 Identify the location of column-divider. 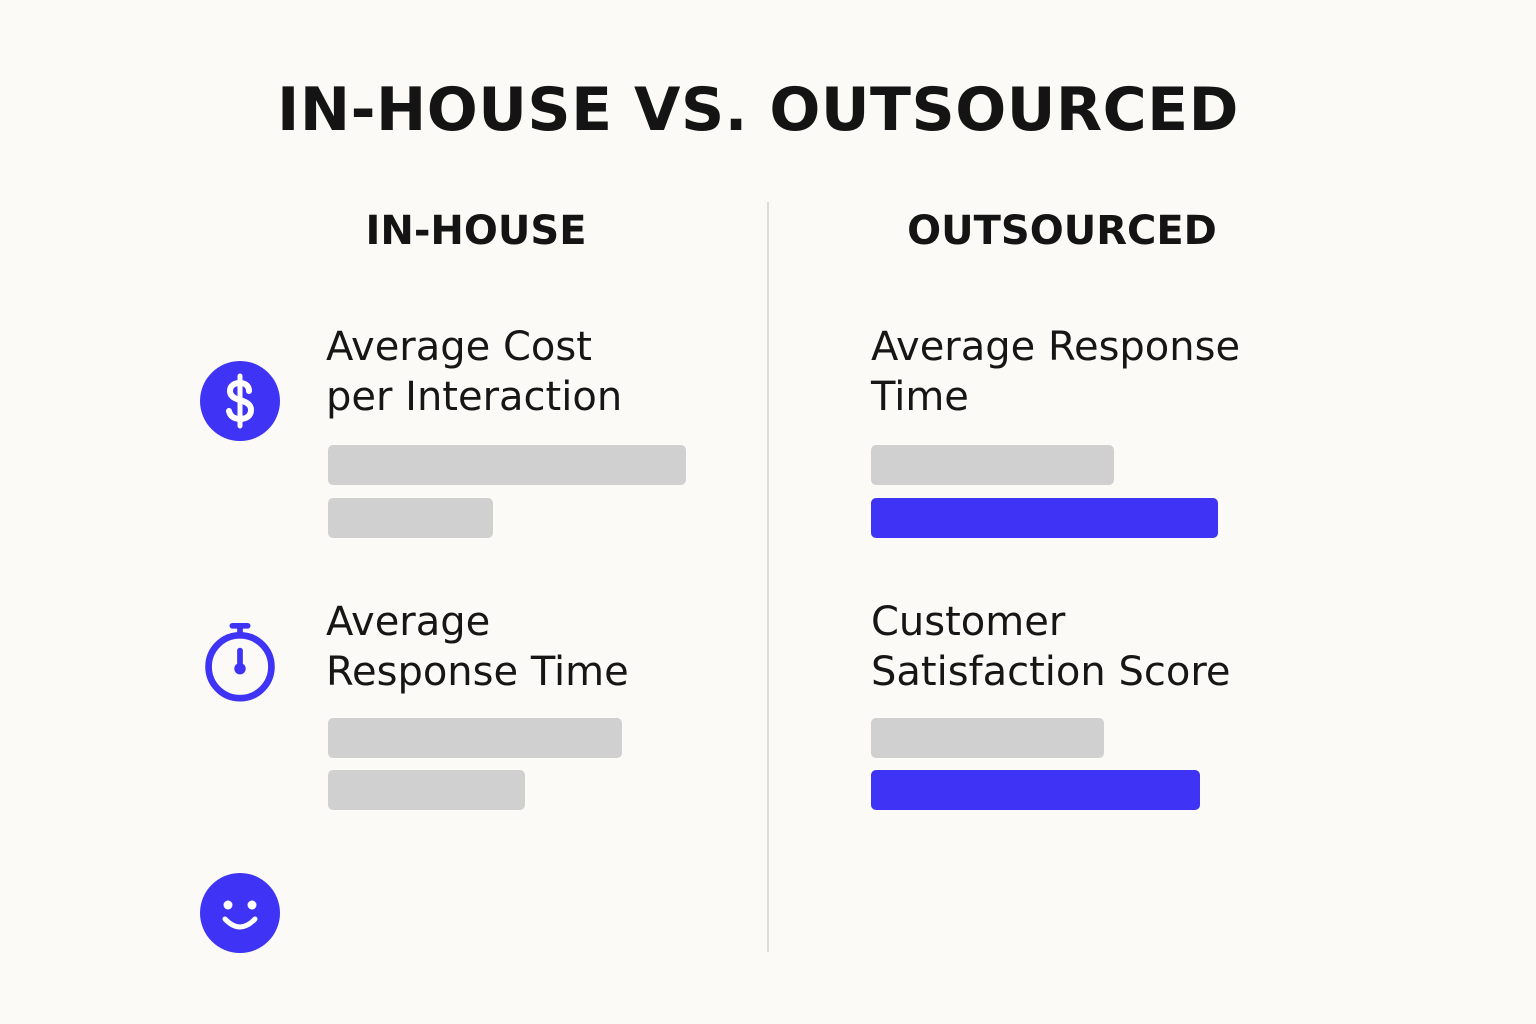
(768, 577).